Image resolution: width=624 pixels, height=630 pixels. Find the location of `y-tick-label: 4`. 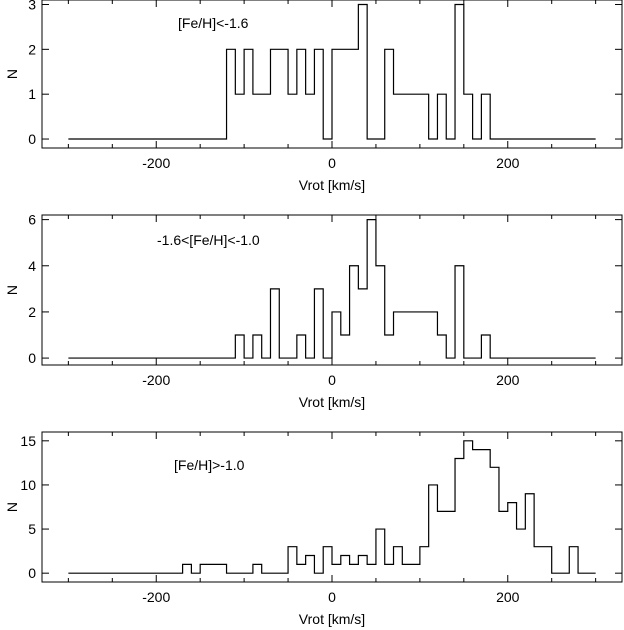

y-tick-label: 4 is located at coordinates (32, 266).